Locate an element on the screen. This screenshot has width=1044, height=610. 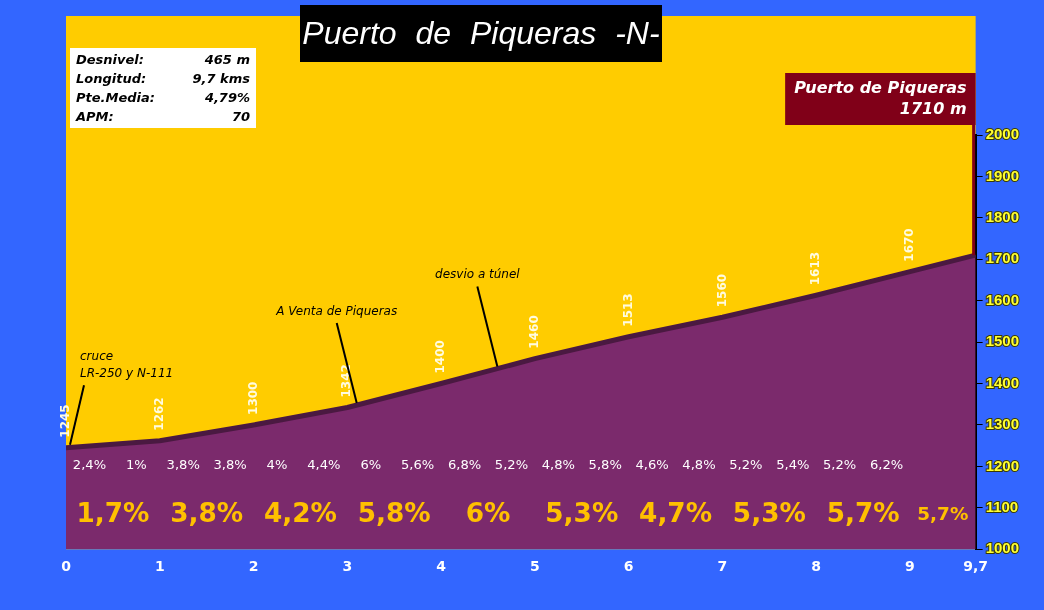
y-tick-label: 1000 is located at coordinates (1002, 548).